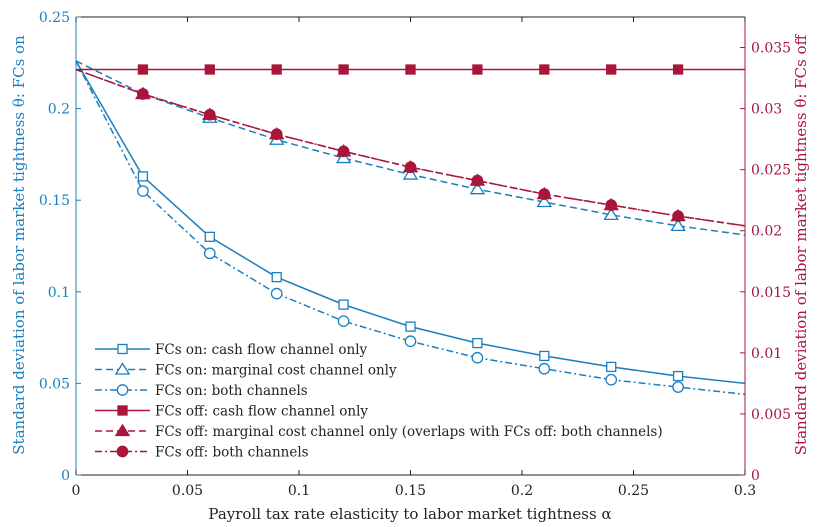 The height and width of the screenshot is (527, 819). I want to click on y-tick-label-right: 0.02, so click(766, 232).